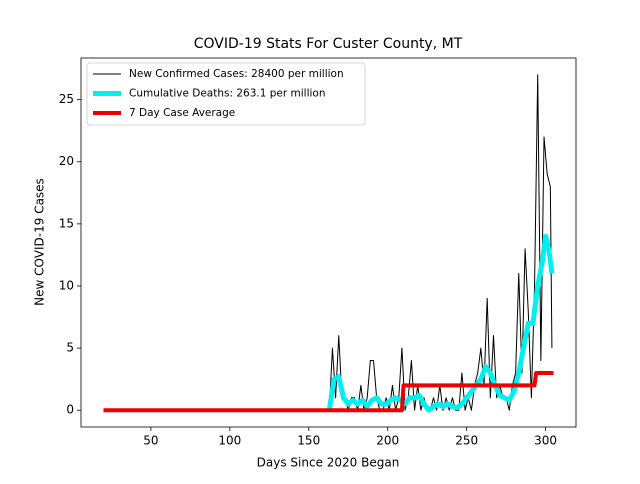  I want to click on y-axis-label: New COVID-19 Cases, so click(40, 242).